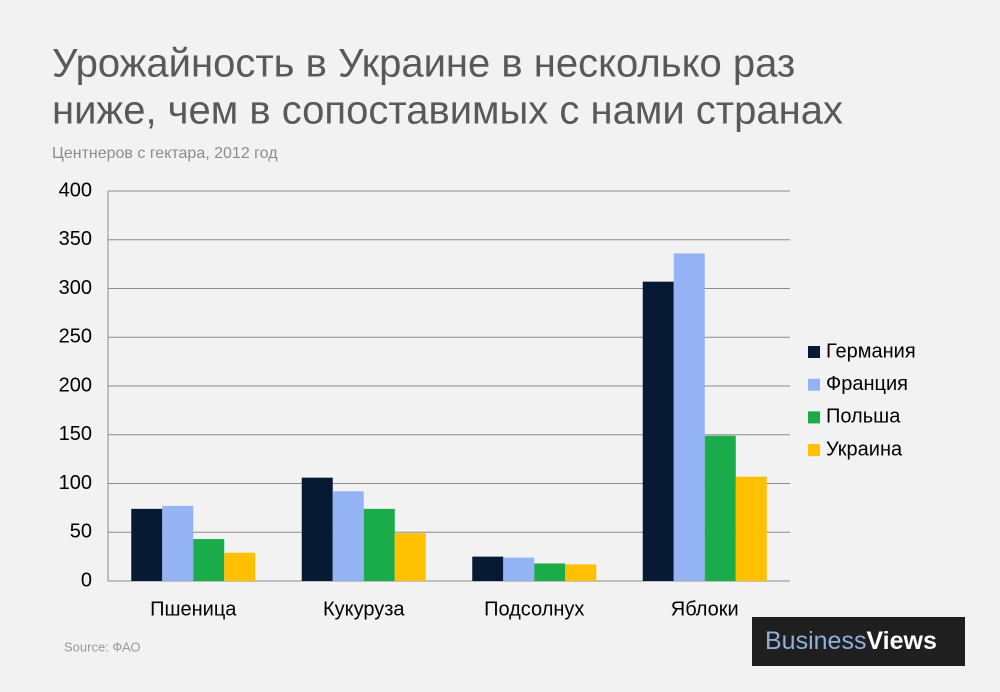 Image resolution: width=1000 pixels, height=692 pixels. I want to click on source: Source: ФАО, so click(102, 646).